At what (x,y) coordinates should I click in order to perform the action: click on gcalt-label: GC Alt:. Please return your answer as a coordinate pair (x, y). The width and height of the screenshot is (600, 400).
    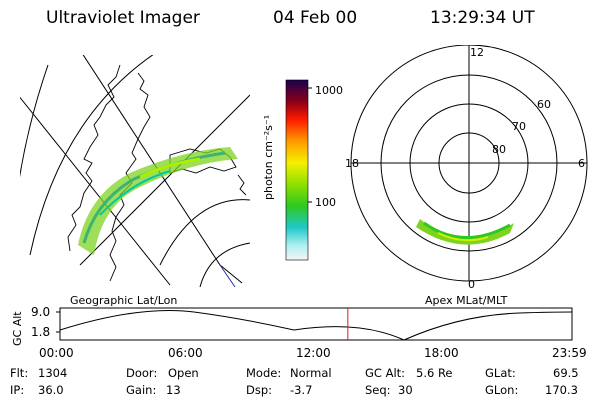
    Looking at the image, I should click on (385, 373).